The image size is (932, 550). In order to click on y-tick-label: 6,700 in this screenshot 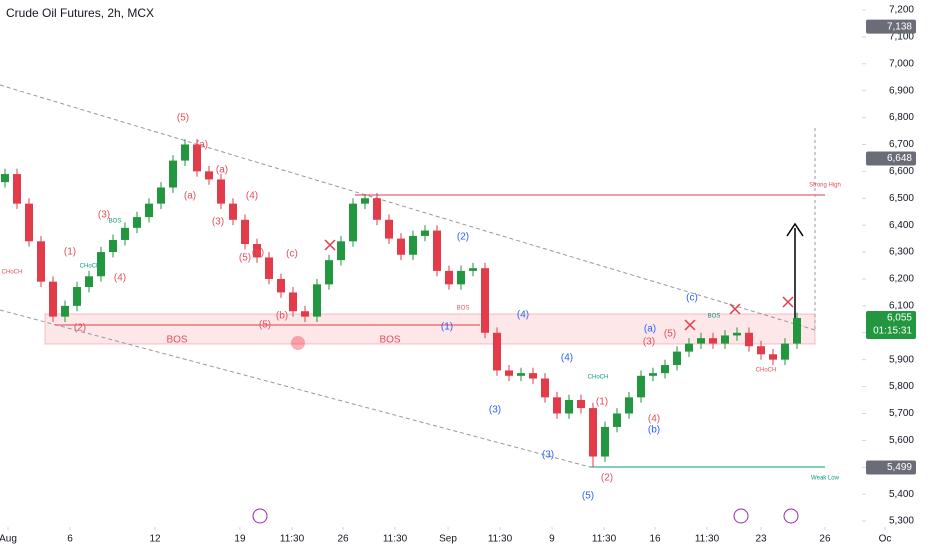, I will do `click(901, 144)`.